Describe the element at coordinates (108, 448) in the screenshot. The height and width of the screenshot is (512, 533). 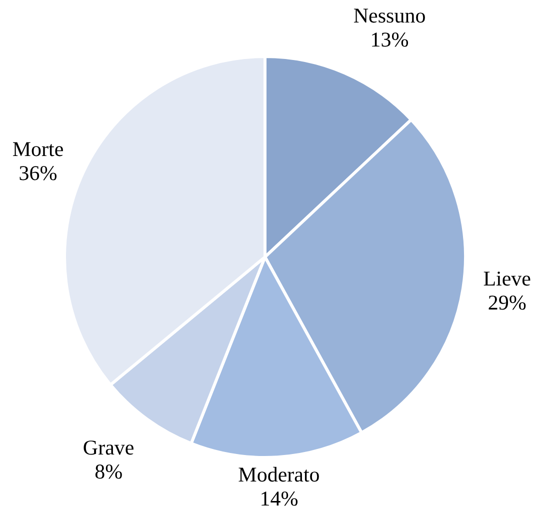
I see `slice-label: Grave` at that location.